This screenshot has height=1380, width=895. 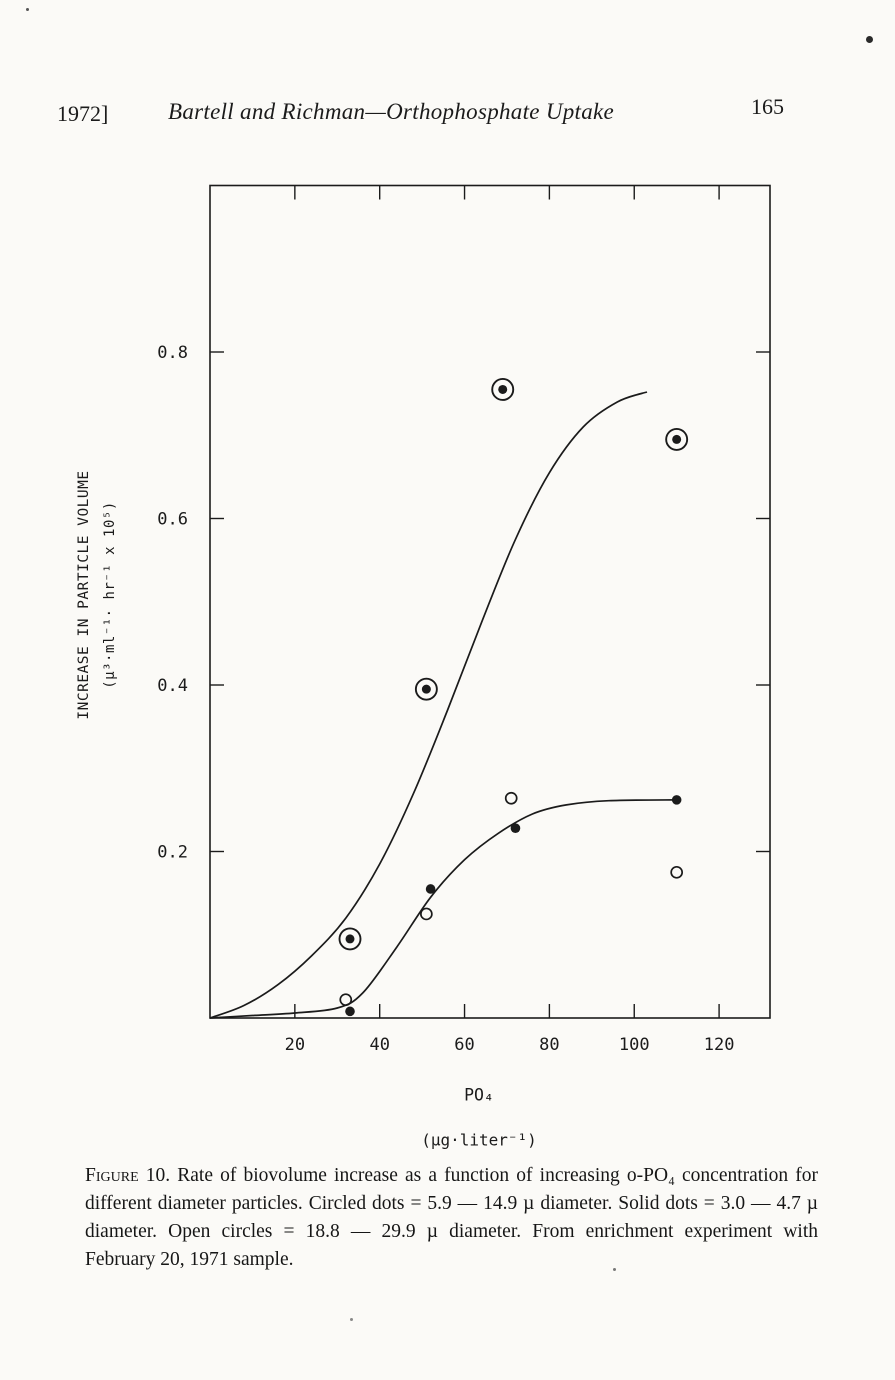 What do you see at coordinates (84, 595) in the screenshot?
I see `y-axis-label: INCREASE IN PARTICLE VOLUME` at bounding box center [84, 595].